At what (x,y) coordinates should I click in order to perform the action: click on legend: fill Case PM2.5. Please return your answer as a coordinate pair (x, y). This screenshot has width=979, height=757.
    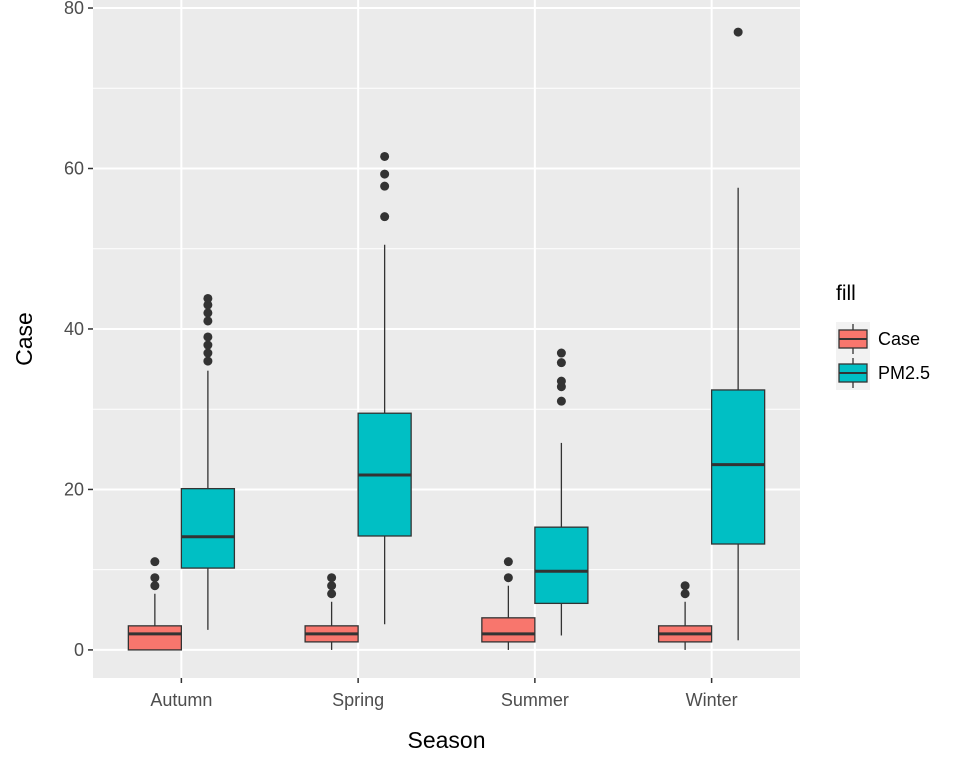
    Looking at the image, I should click on (883, 336).